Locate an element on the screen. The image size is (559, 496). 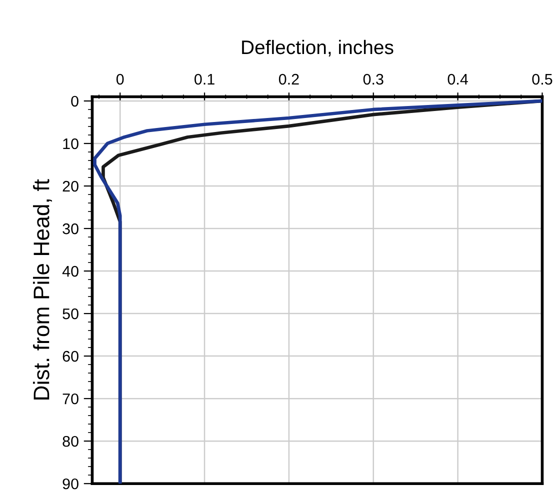
y-axis-title: Dist. from Pile Head, ft is located at coordinates (42, 289).